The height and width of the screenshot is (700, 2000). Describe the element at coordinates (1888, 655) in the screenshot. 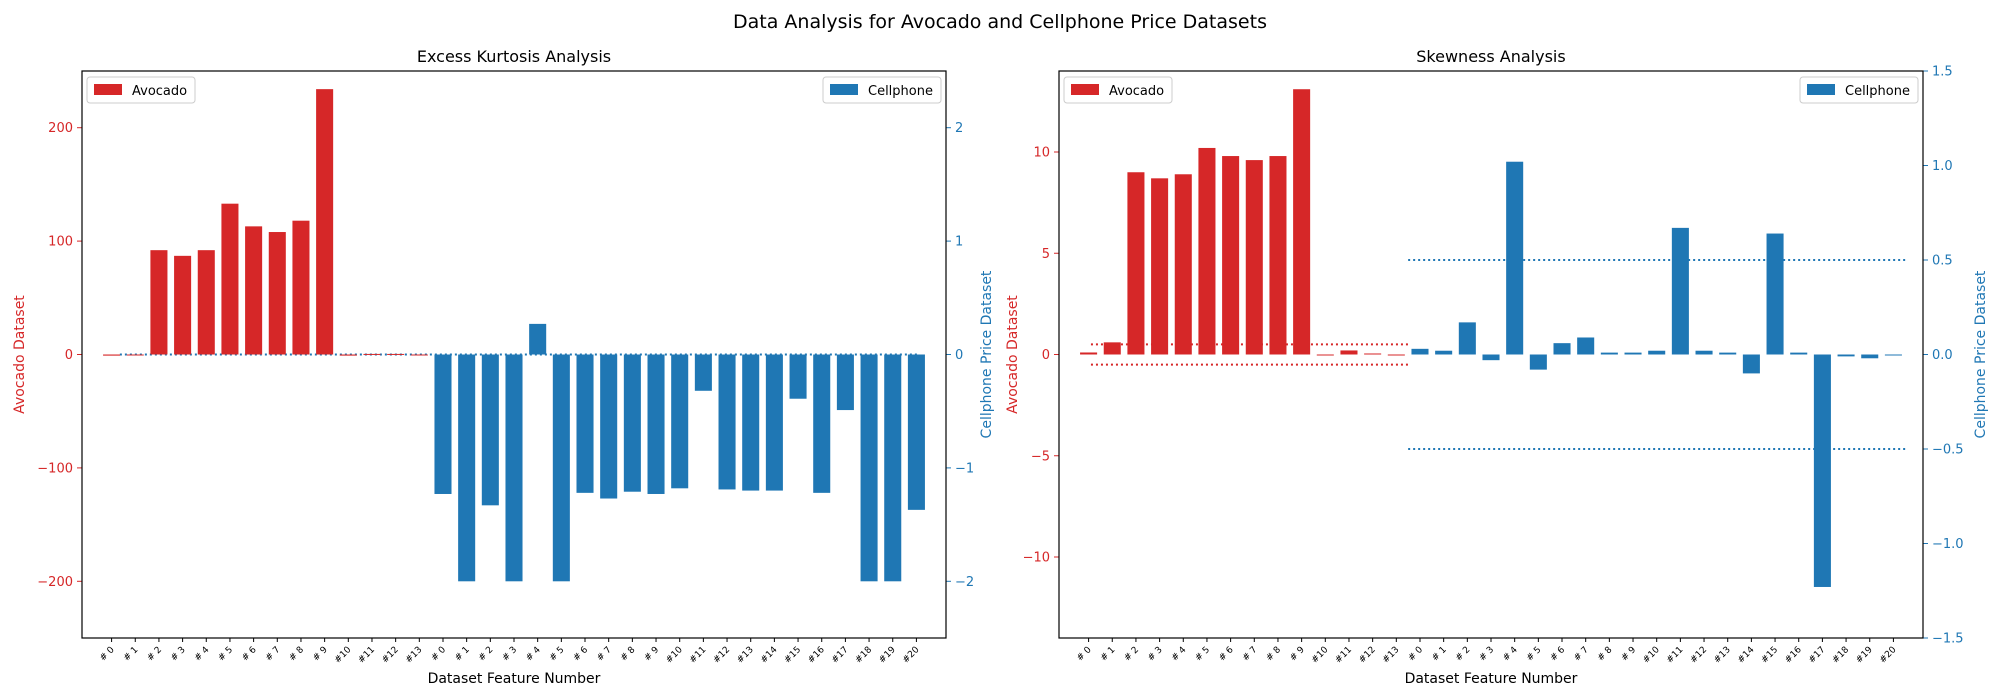

I see `xtick-label: #20` at that location.